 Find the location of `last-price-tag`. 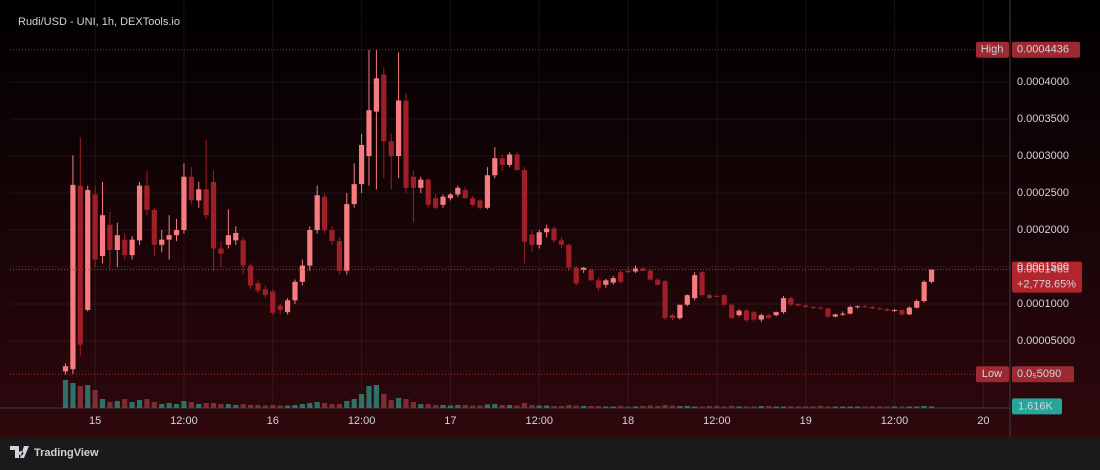

last-price-tag is located at coordinates (1047, 277).